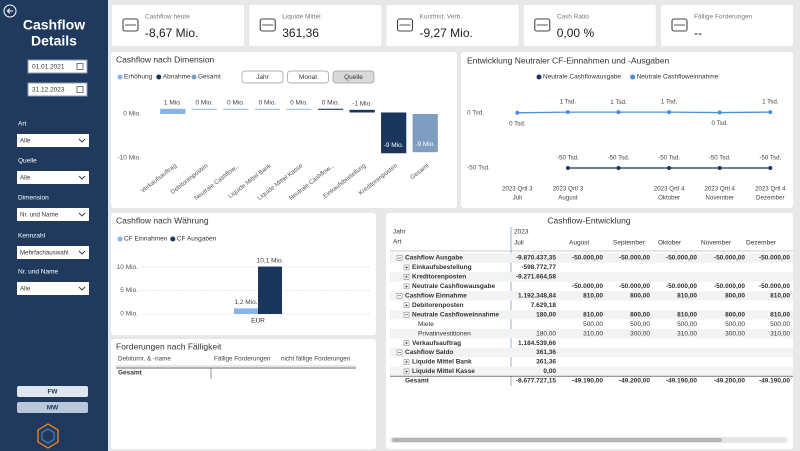  What do you see at coordinates (434, 258) in the screenshot?
I see `row-label: Cashflow Ausgabe` at bounding box center [434, 258].